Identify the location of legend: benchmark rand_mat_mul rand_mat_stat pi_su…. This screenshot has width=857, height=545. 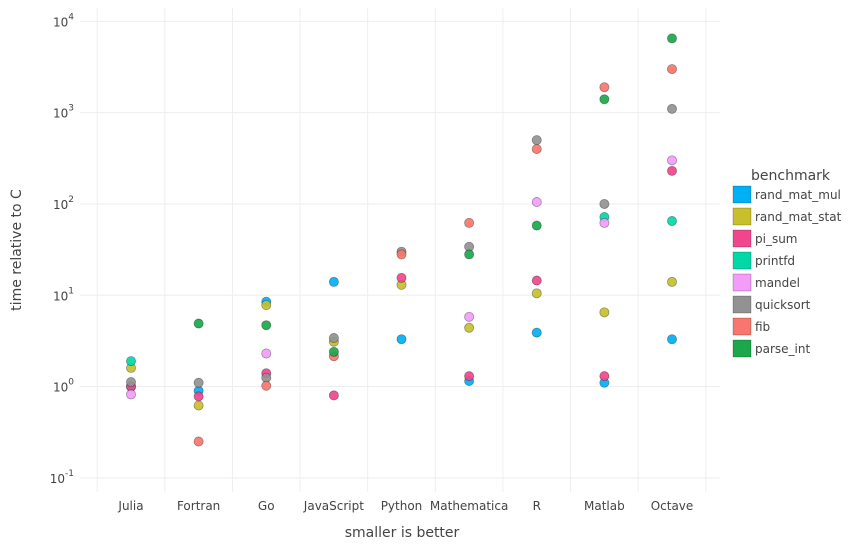
(787, 263).